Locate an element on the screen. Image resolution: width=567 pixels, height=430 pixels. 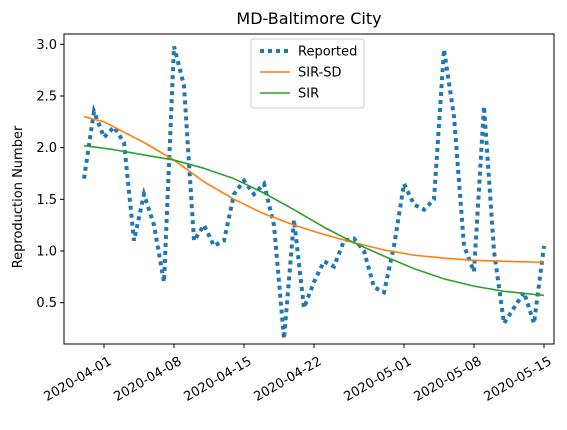
legend-label: Reported is located at coordinates (327, 52).